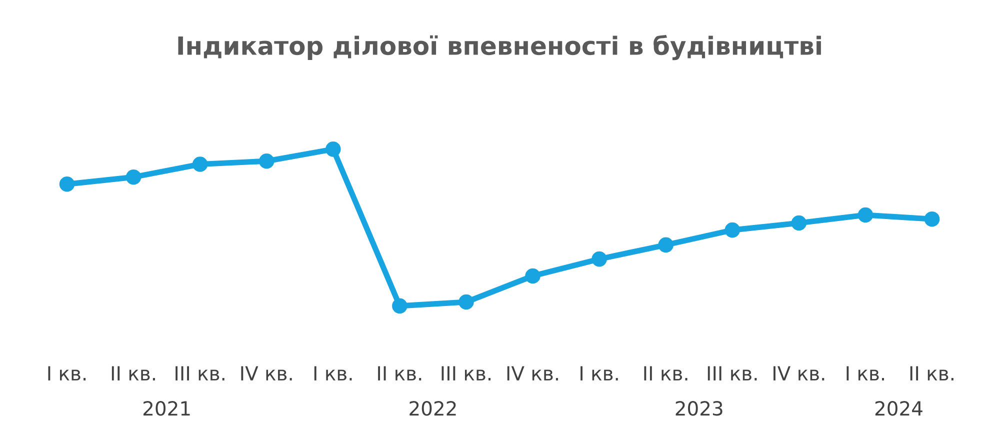  Describe the element at coordinates (166, 408) in the screenshot. I see `text: 2021` at that location.